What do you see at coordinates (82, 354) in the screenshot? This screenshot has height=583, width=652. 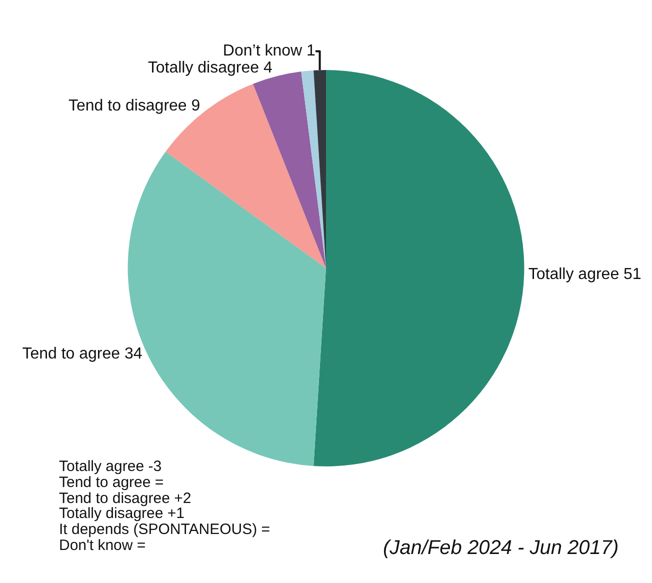 I see `slice-label: Tend to agree 34` at bounding box center [82, 354].